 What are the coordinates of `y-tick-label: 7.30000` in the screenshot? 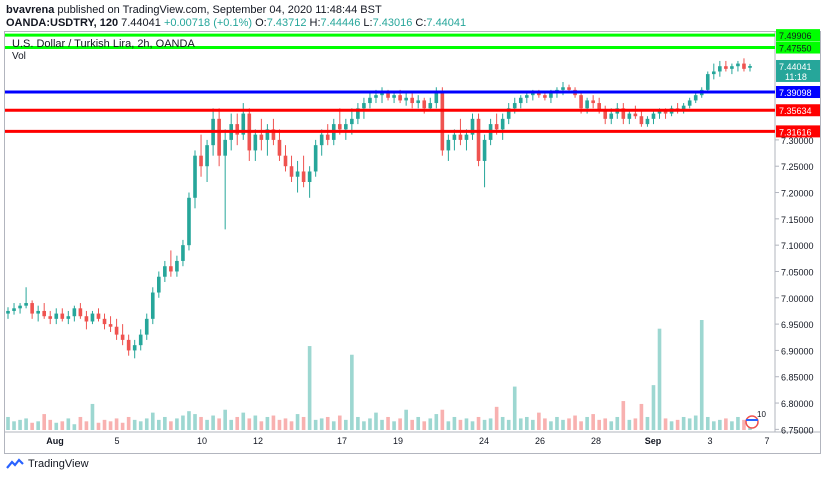 It's located at (797, 141).